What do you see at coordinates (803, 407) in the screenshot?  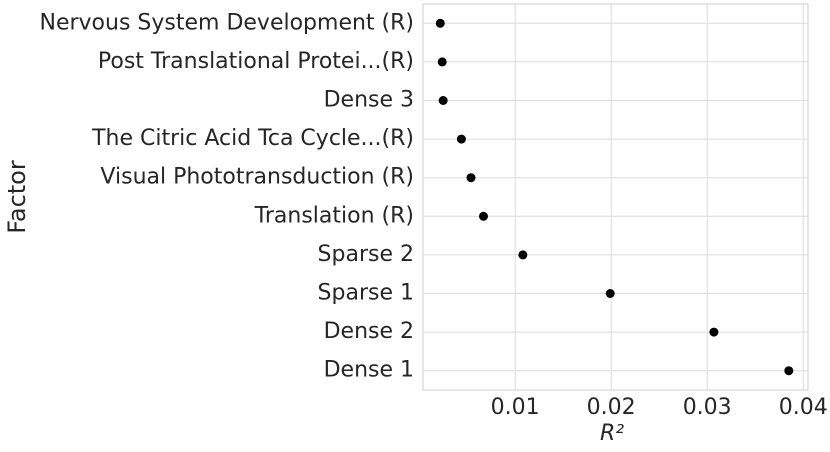 I see `x-tick-label: 0.04` at bounding box center [803, 407].